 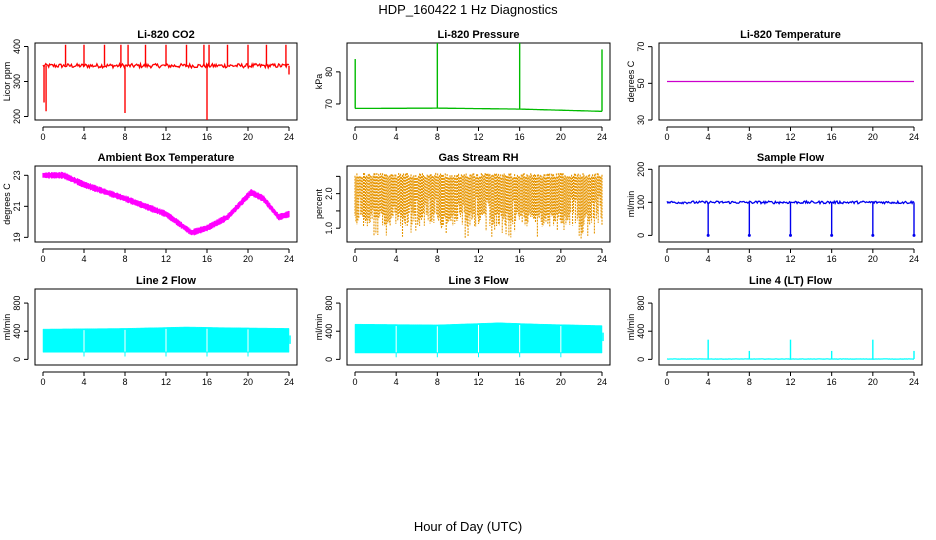 I want to click on y-axis: 70 80, so click(x=332, y=88).